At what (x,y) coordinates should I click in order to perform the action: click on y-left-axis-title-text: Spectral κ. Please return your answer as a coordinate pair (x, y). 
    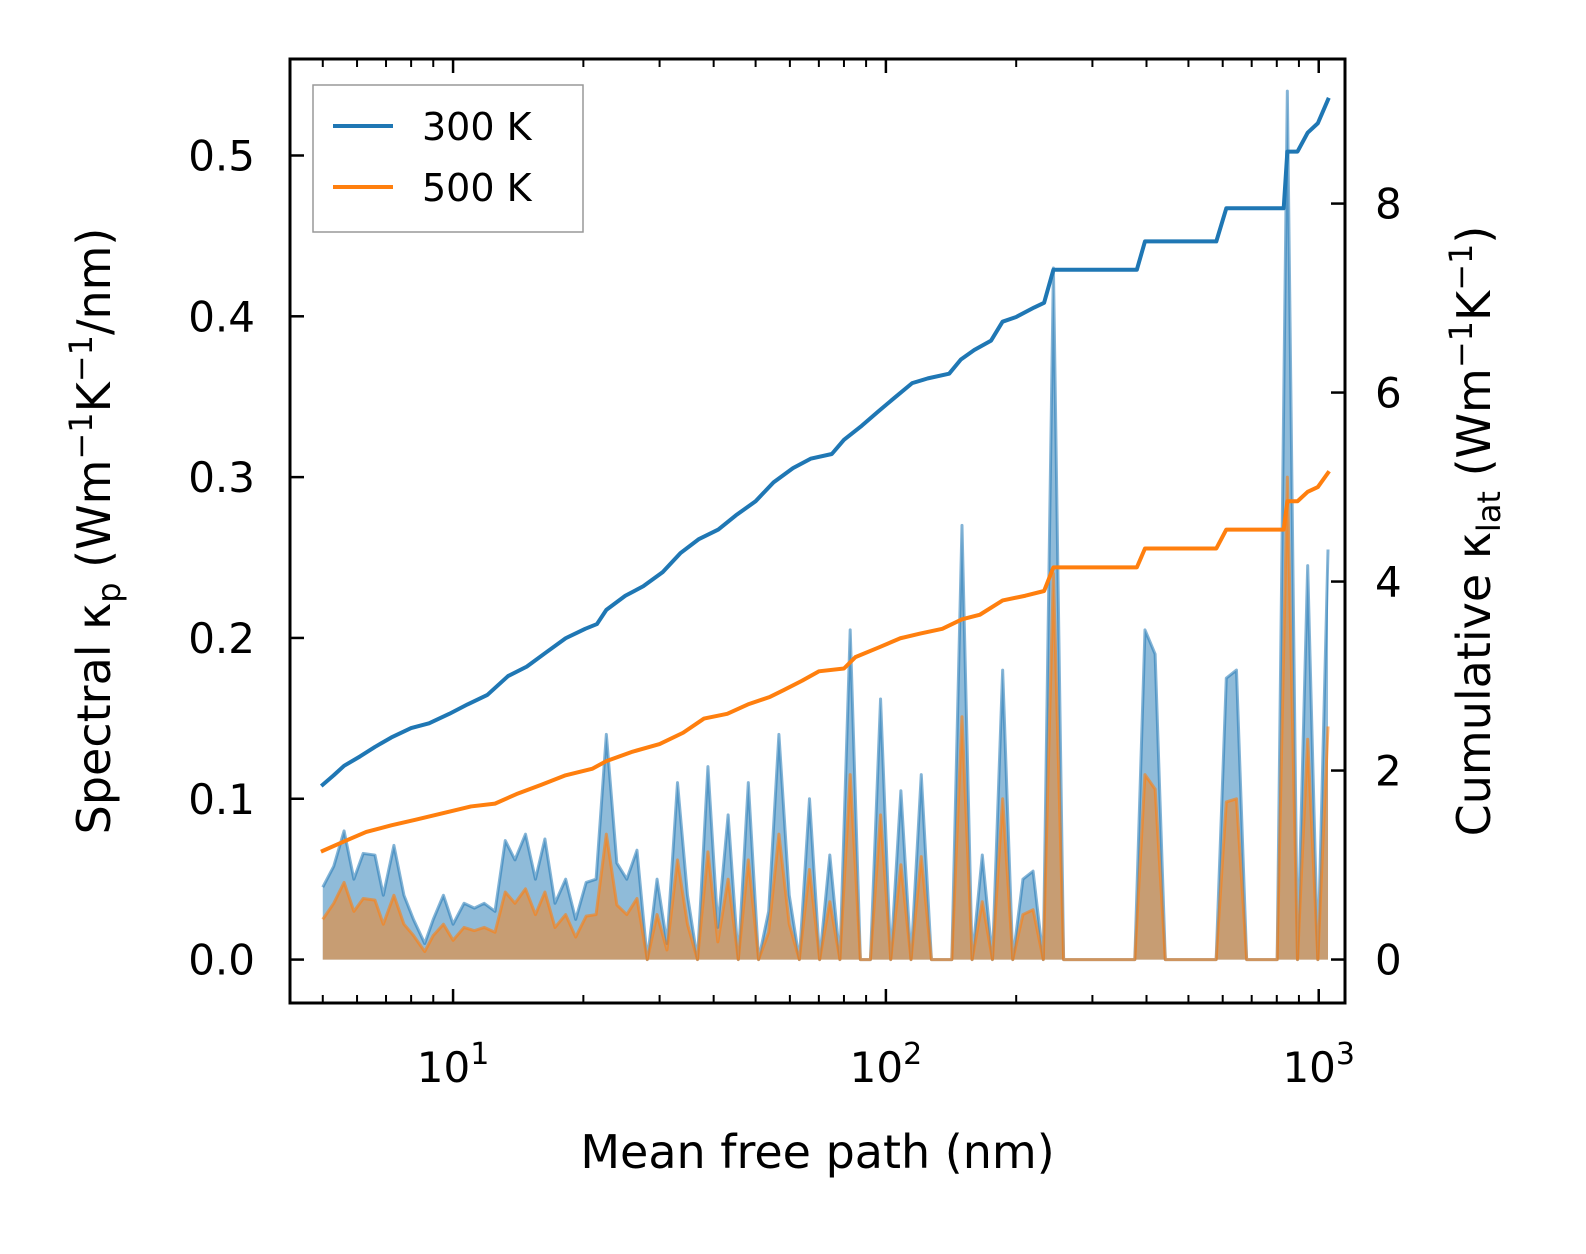
    Looking at the image, I should click on (94, 719).